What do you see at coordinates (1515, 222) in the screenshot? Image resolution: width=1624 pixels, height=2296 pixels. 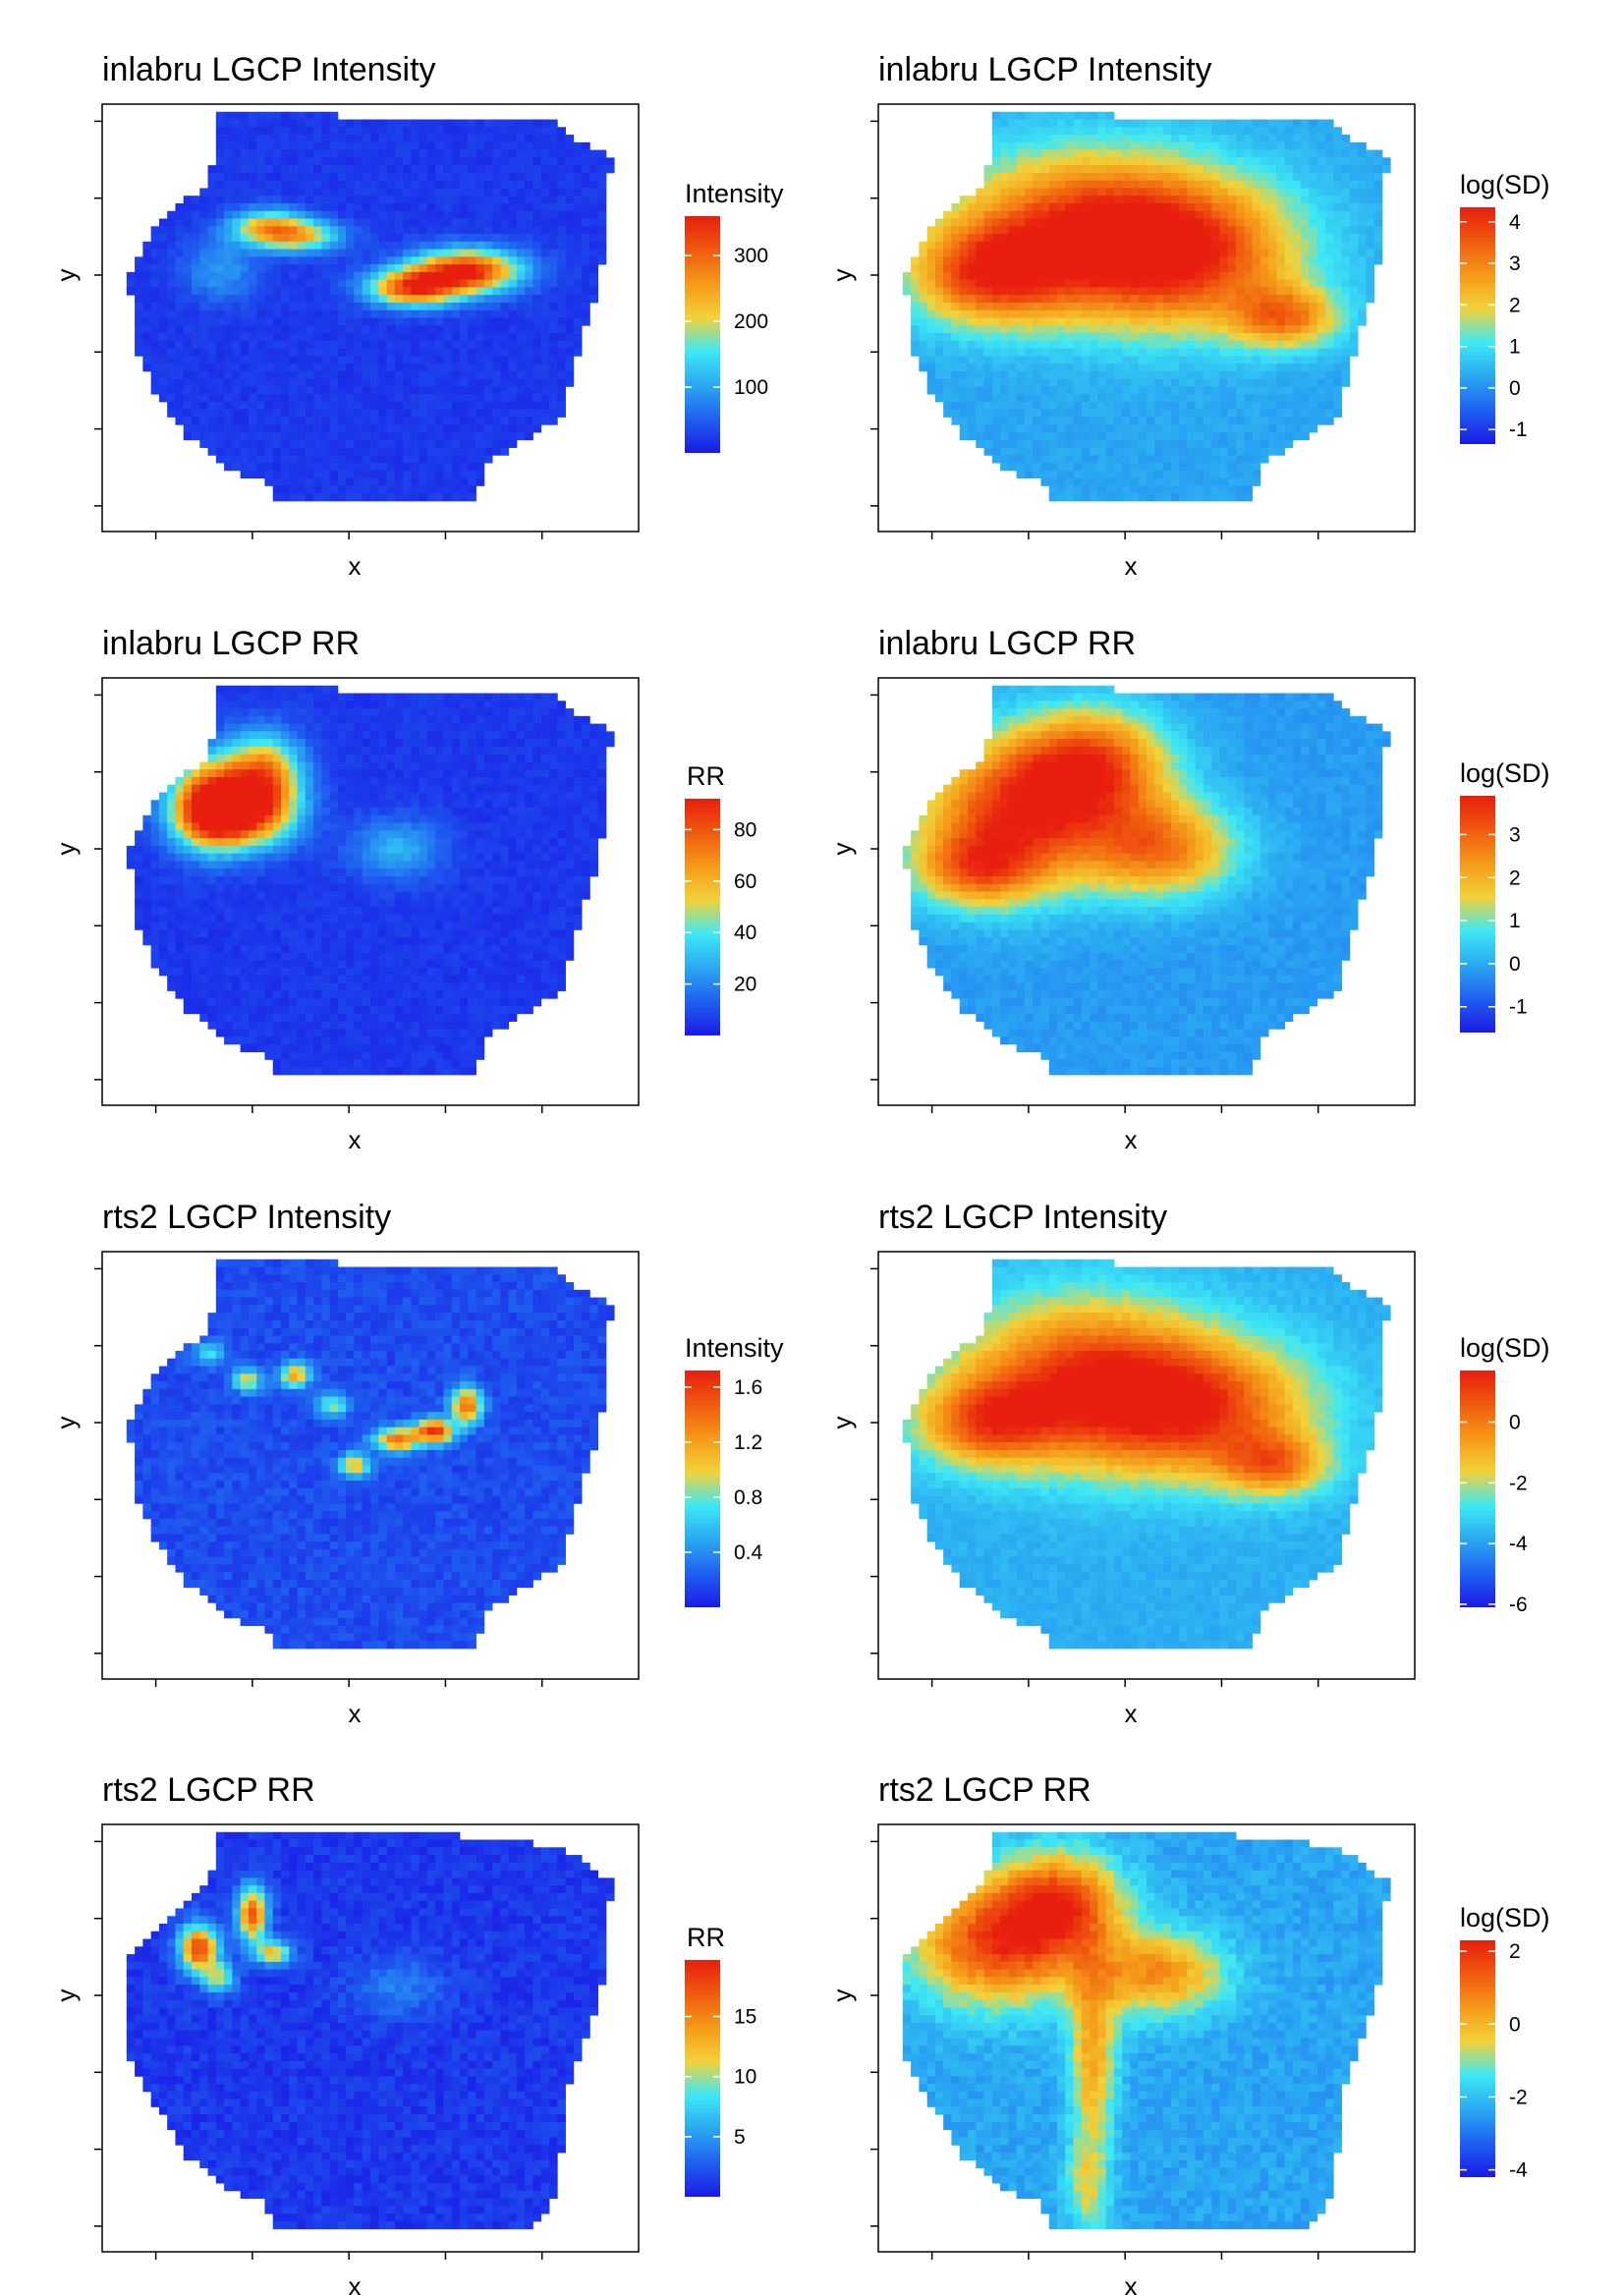 I see `legend-tick-label: 4` at bounding box center [1515, 222].